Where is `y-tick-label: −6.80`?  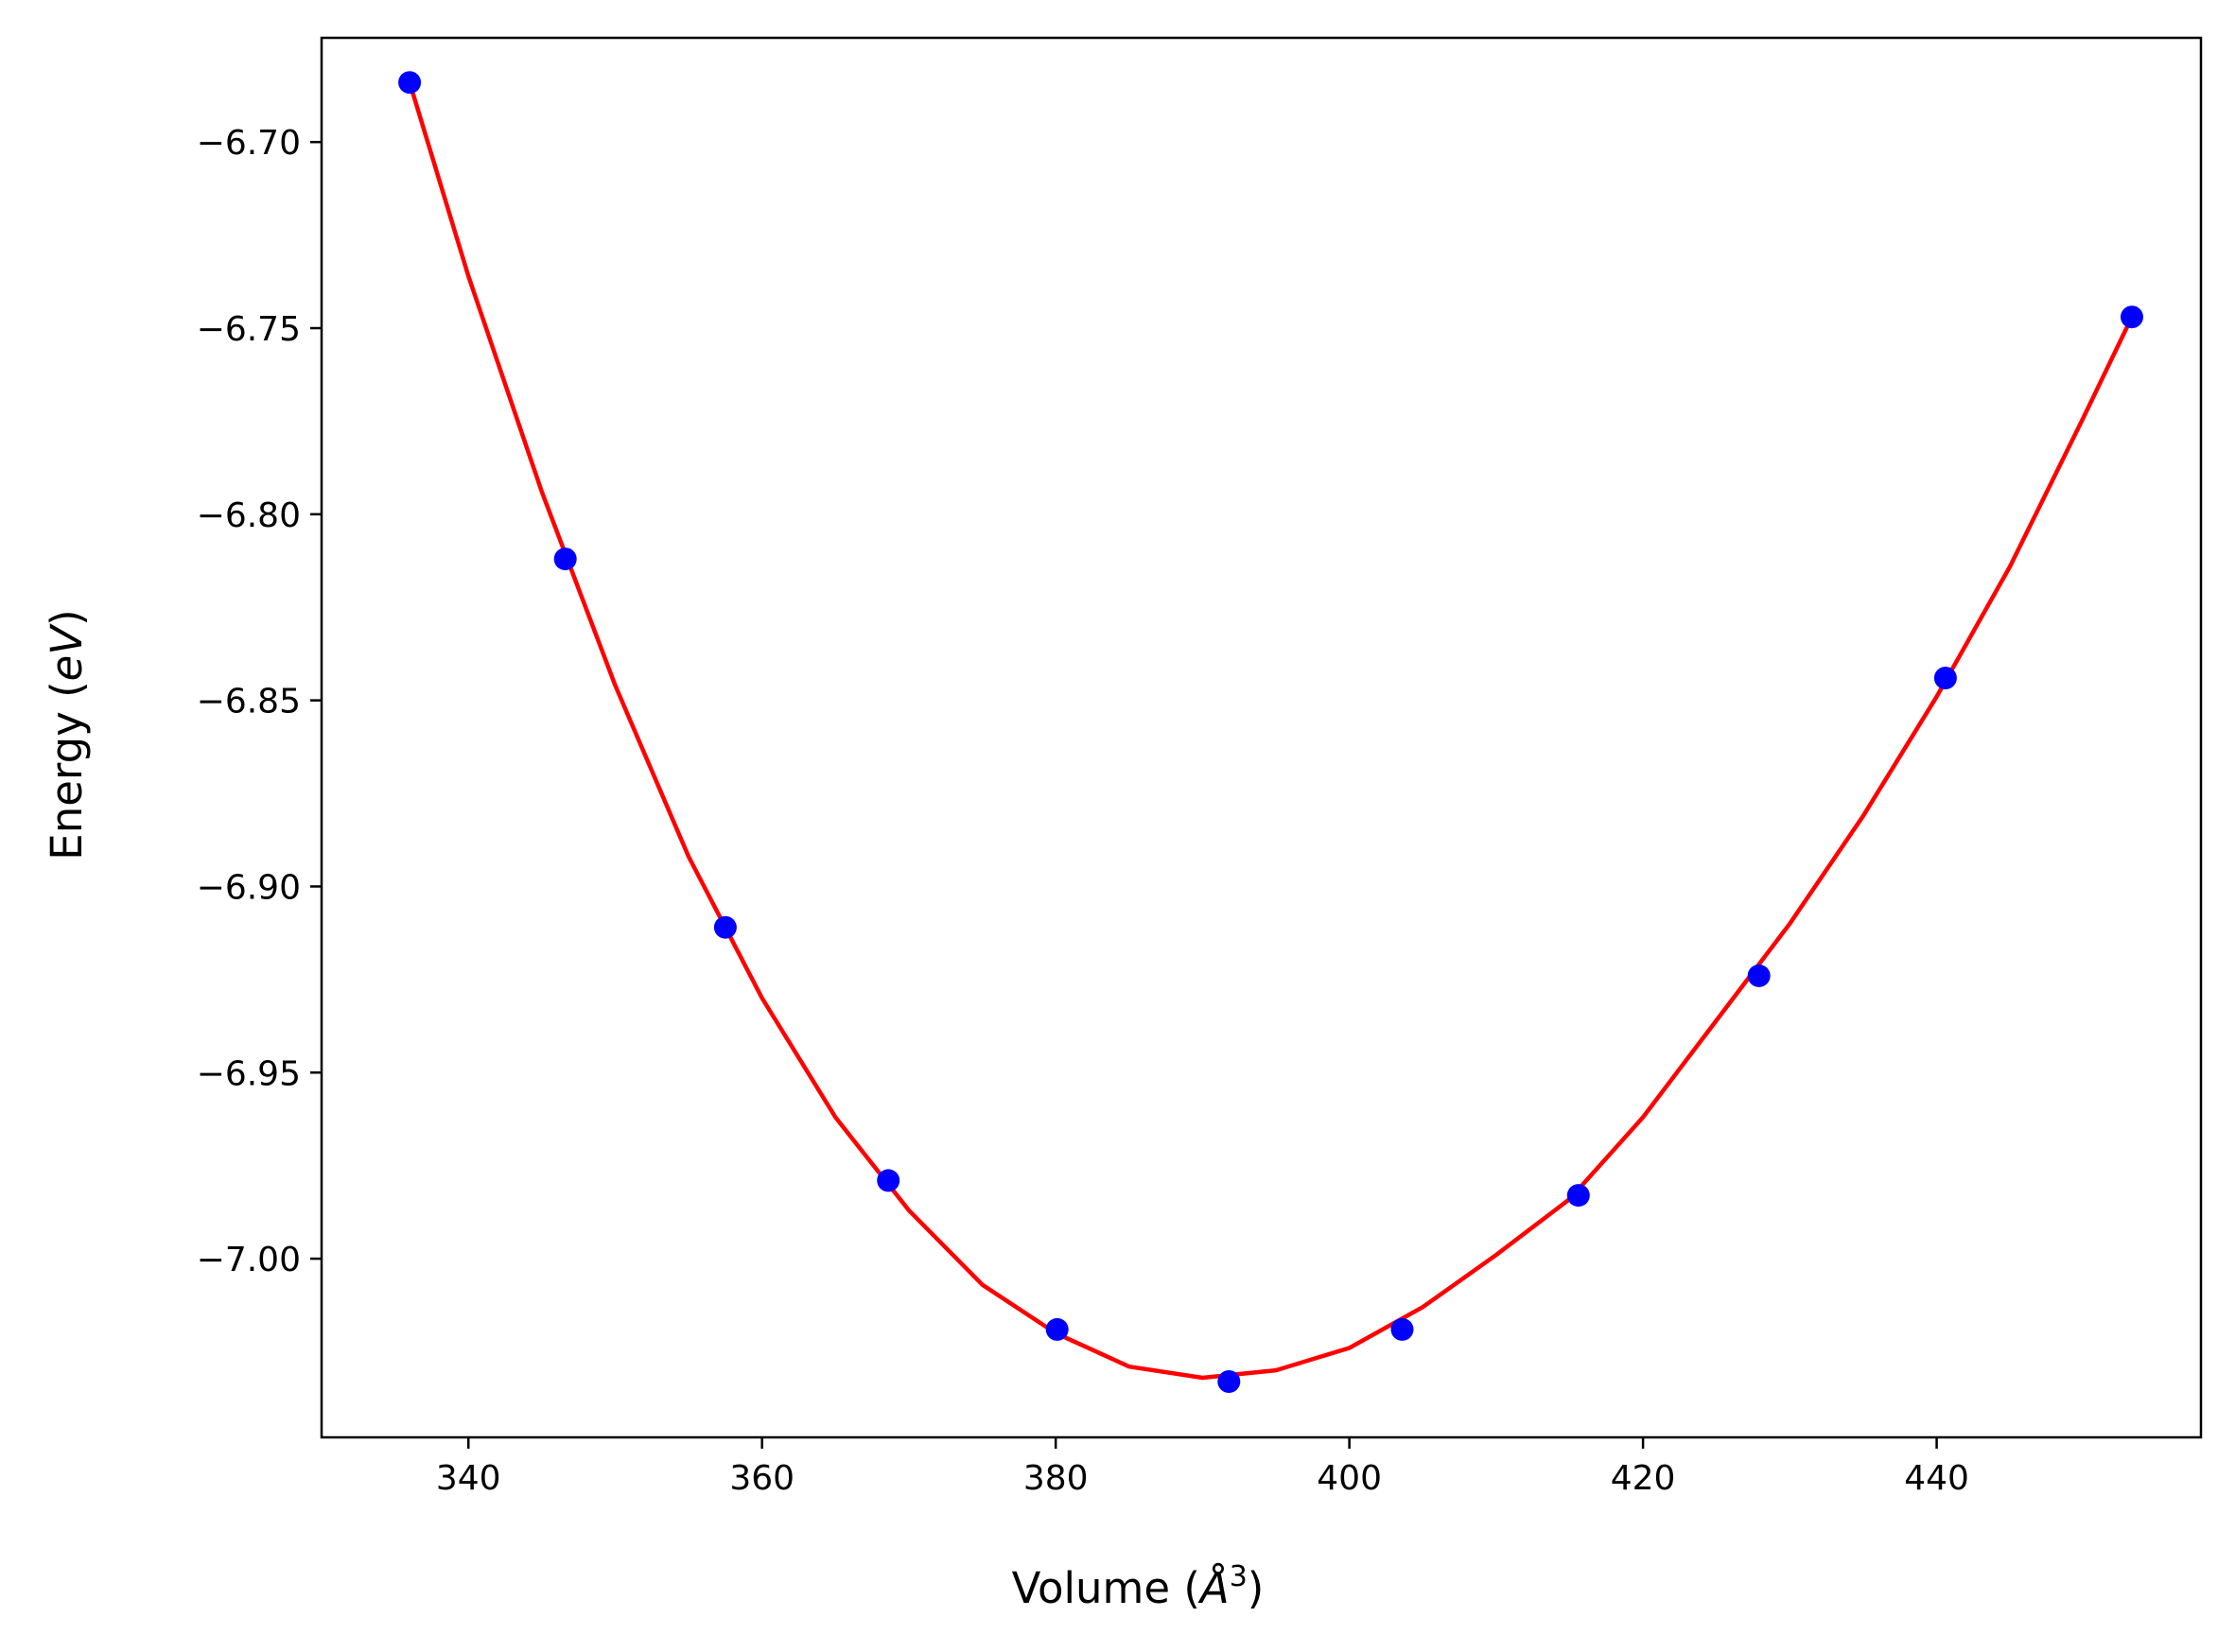 y-tick-label: −6.80 is located at coordinates (249, 515).